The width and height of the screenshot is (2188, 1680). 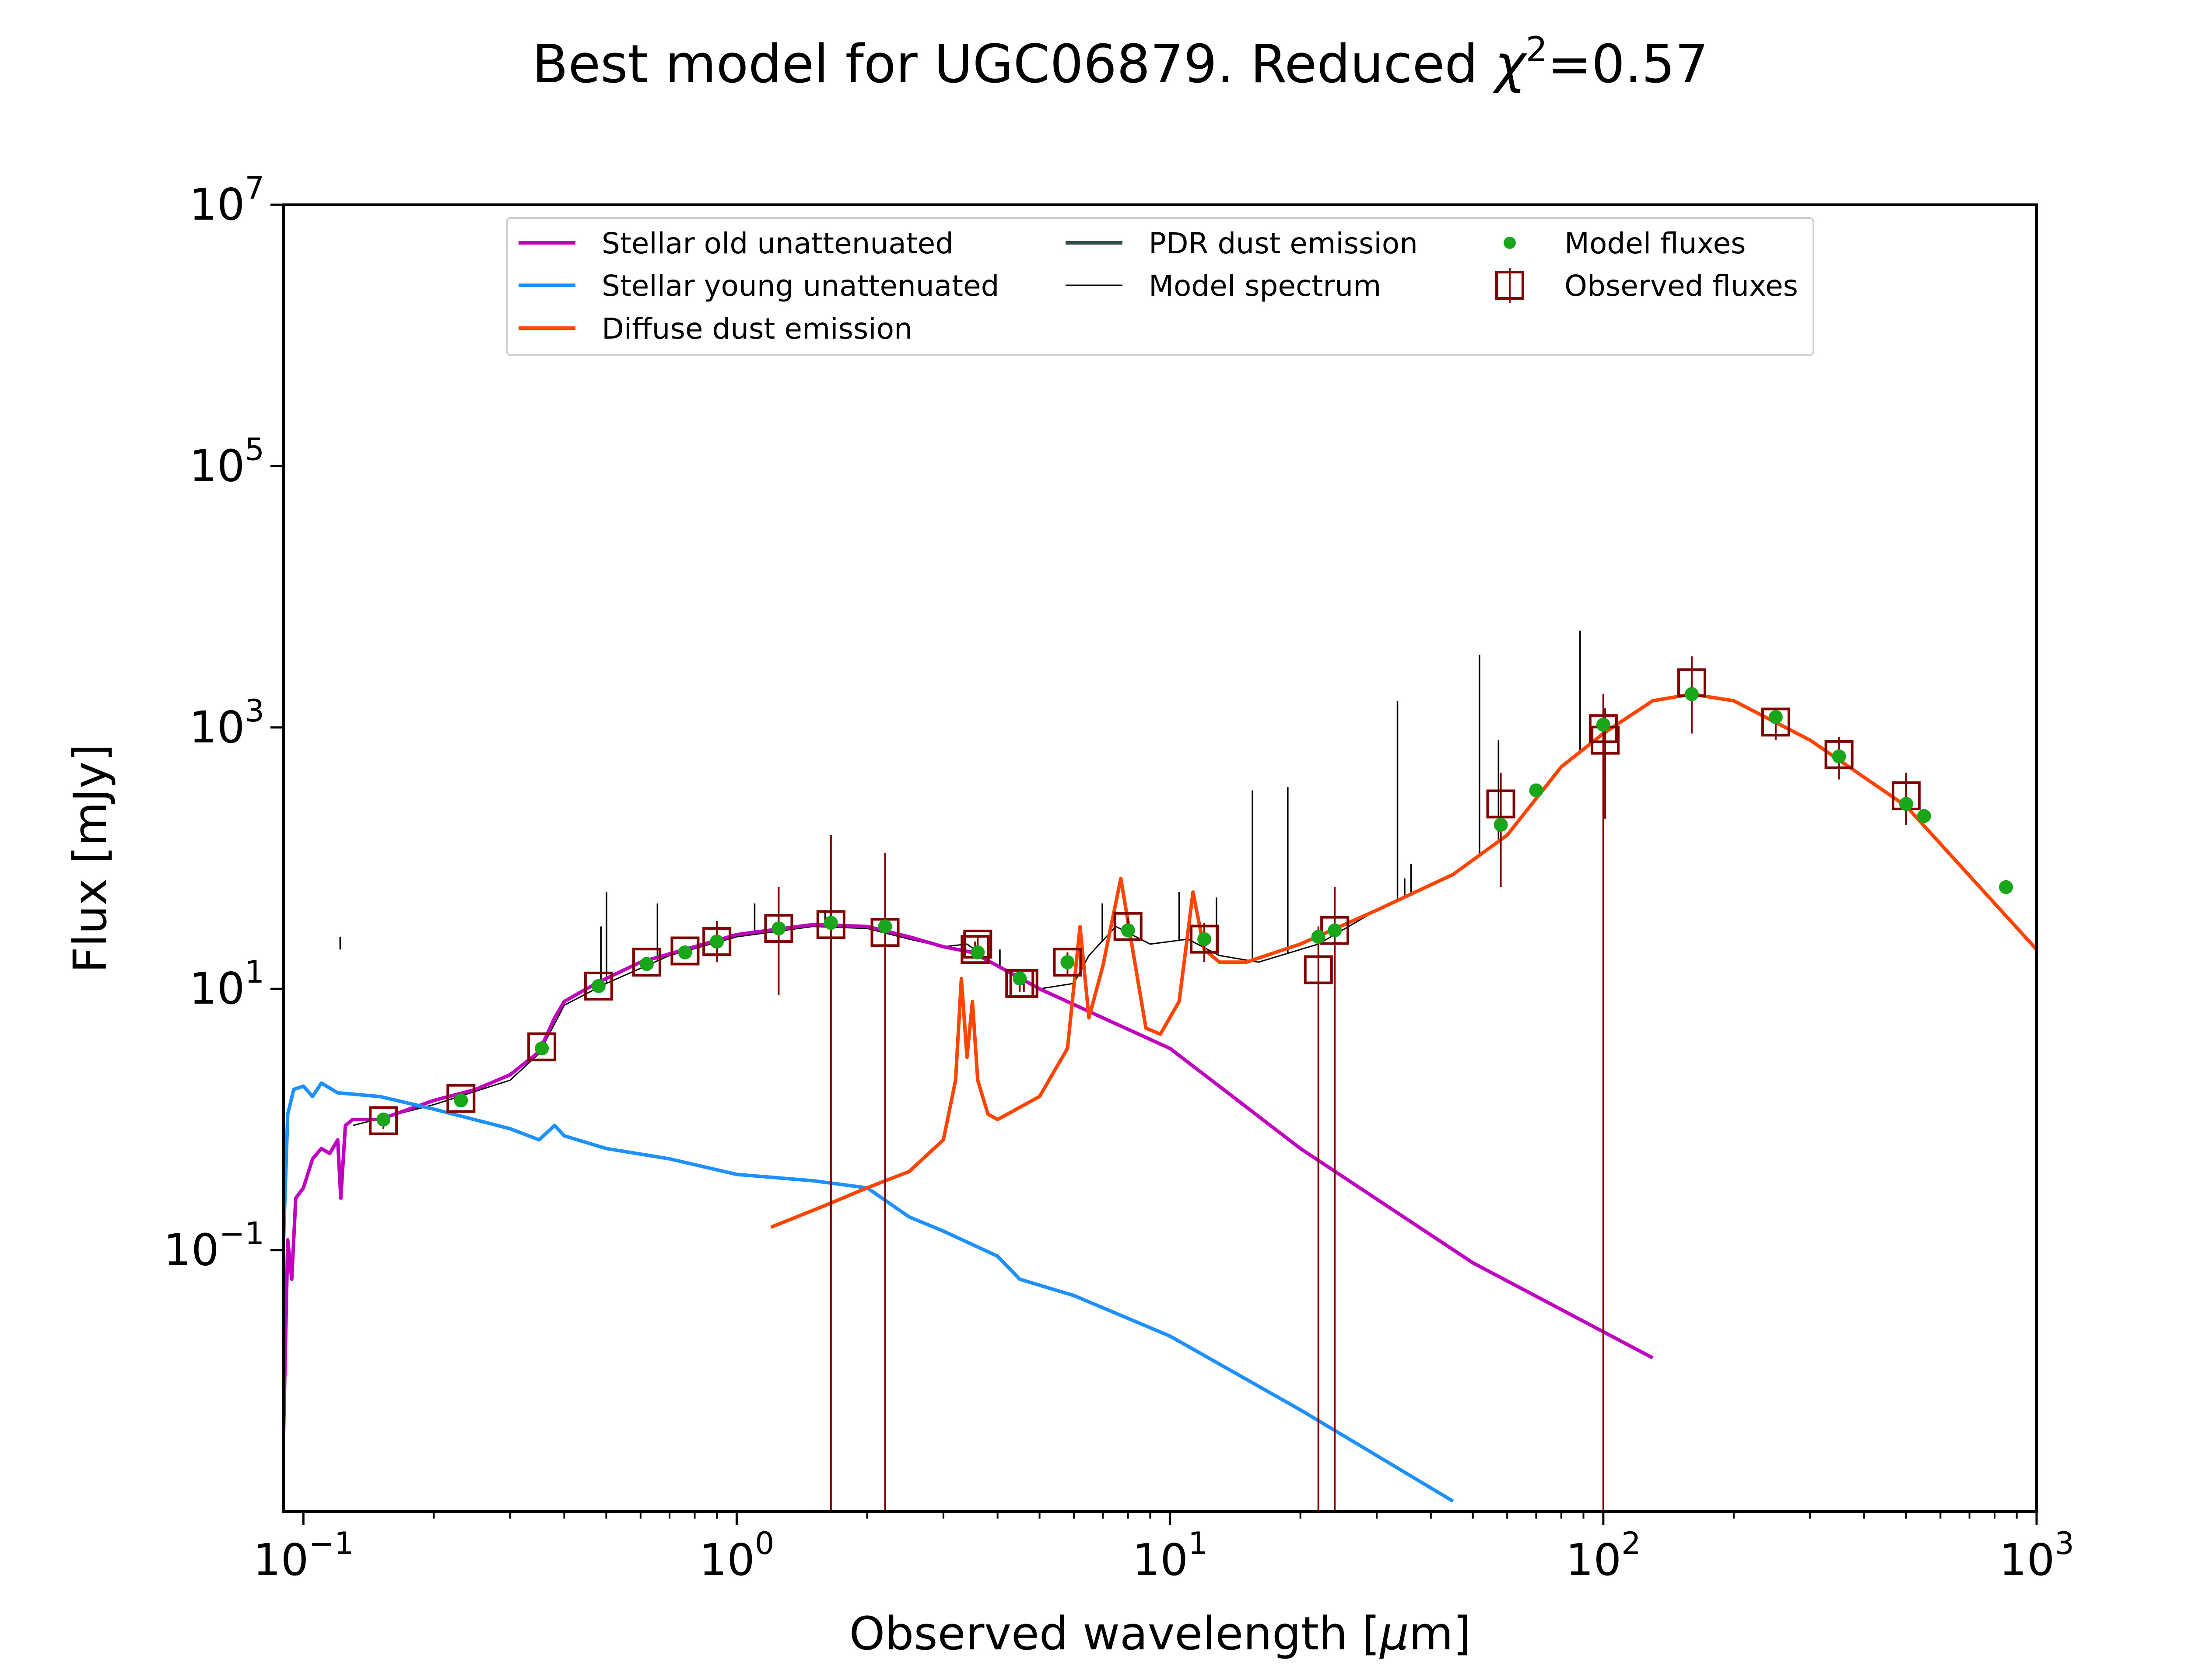 I want to click on legend-entry: Observed fluxes, so click(x=1646, y=285).